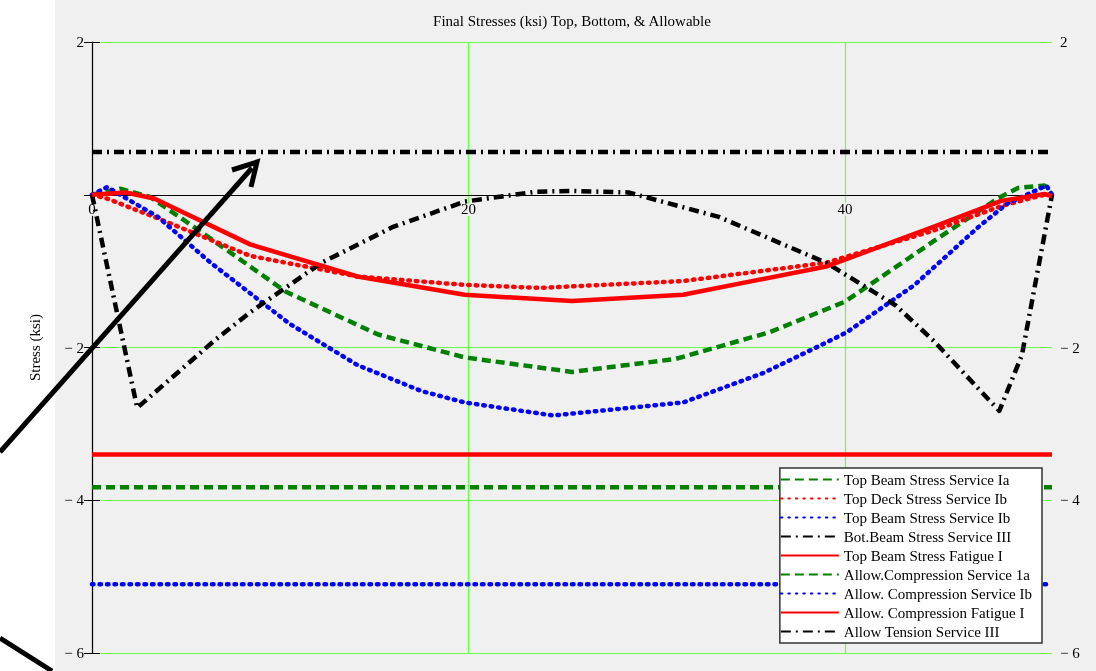 The width and height of the screenshot is (1096, 671). Describe the element at coordinates (74, 653) in the screenshot. I see `y-tick-label: − 6` at that location.